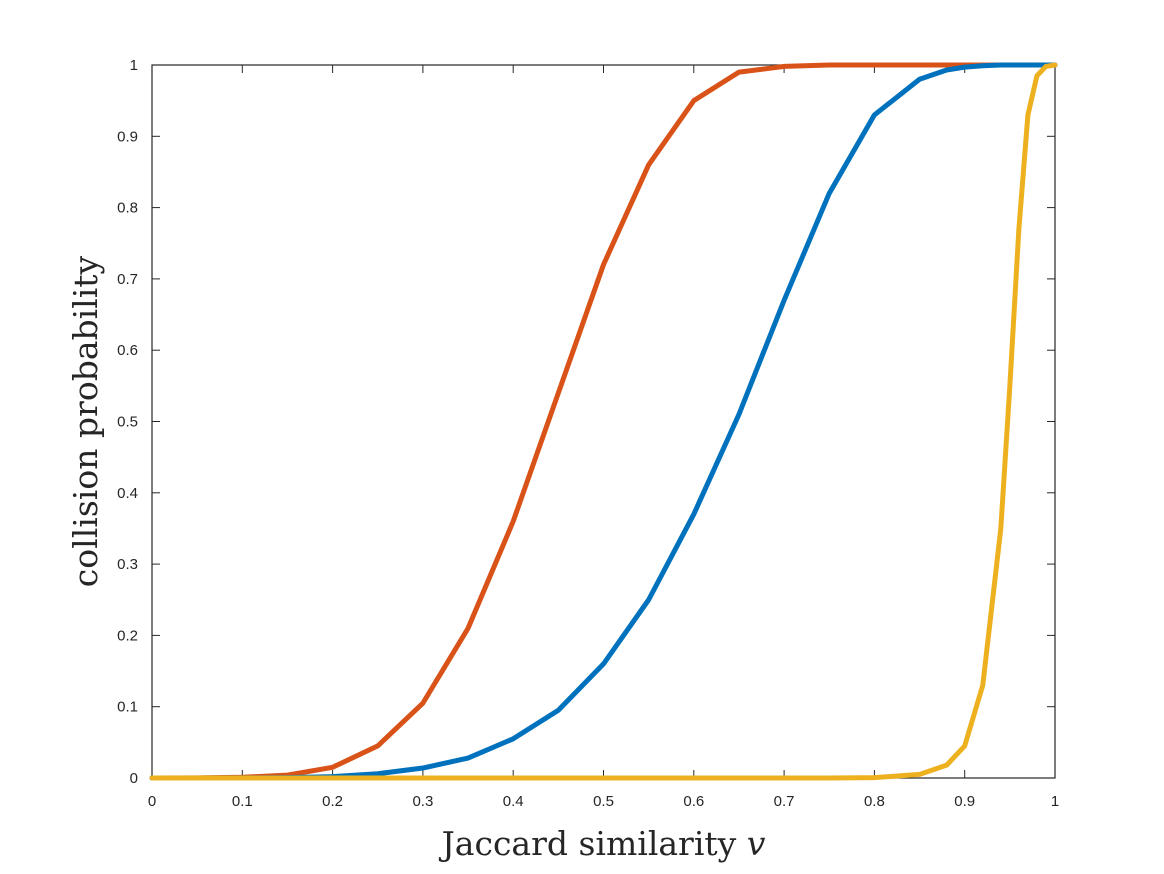  I want to click on x-tick-label: 0, so click(152, 801).